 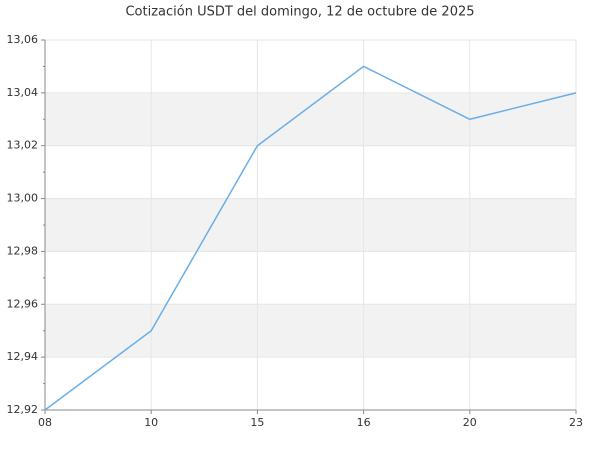 I want to click on y-tick-label: 12,96, so click(x=23, y=303).